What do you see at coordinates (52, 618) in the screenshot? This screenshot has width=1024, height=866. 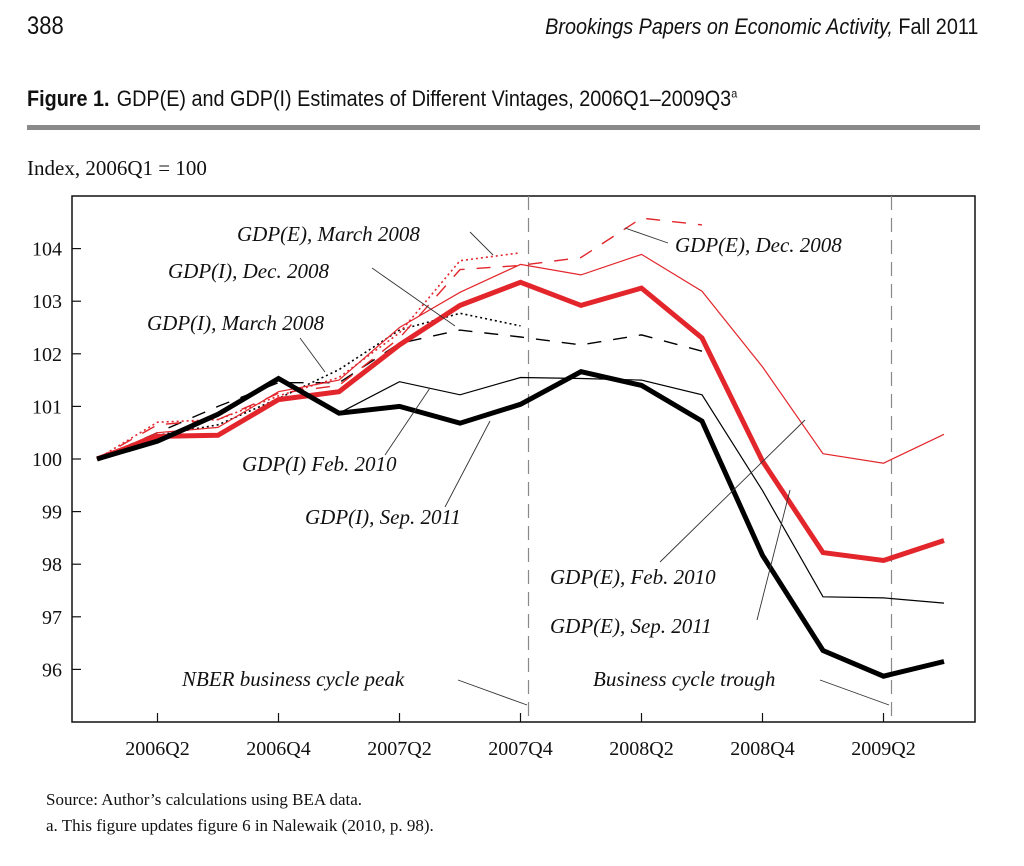 I see `y-tick-label: 97` at bounding box center [52, 618].